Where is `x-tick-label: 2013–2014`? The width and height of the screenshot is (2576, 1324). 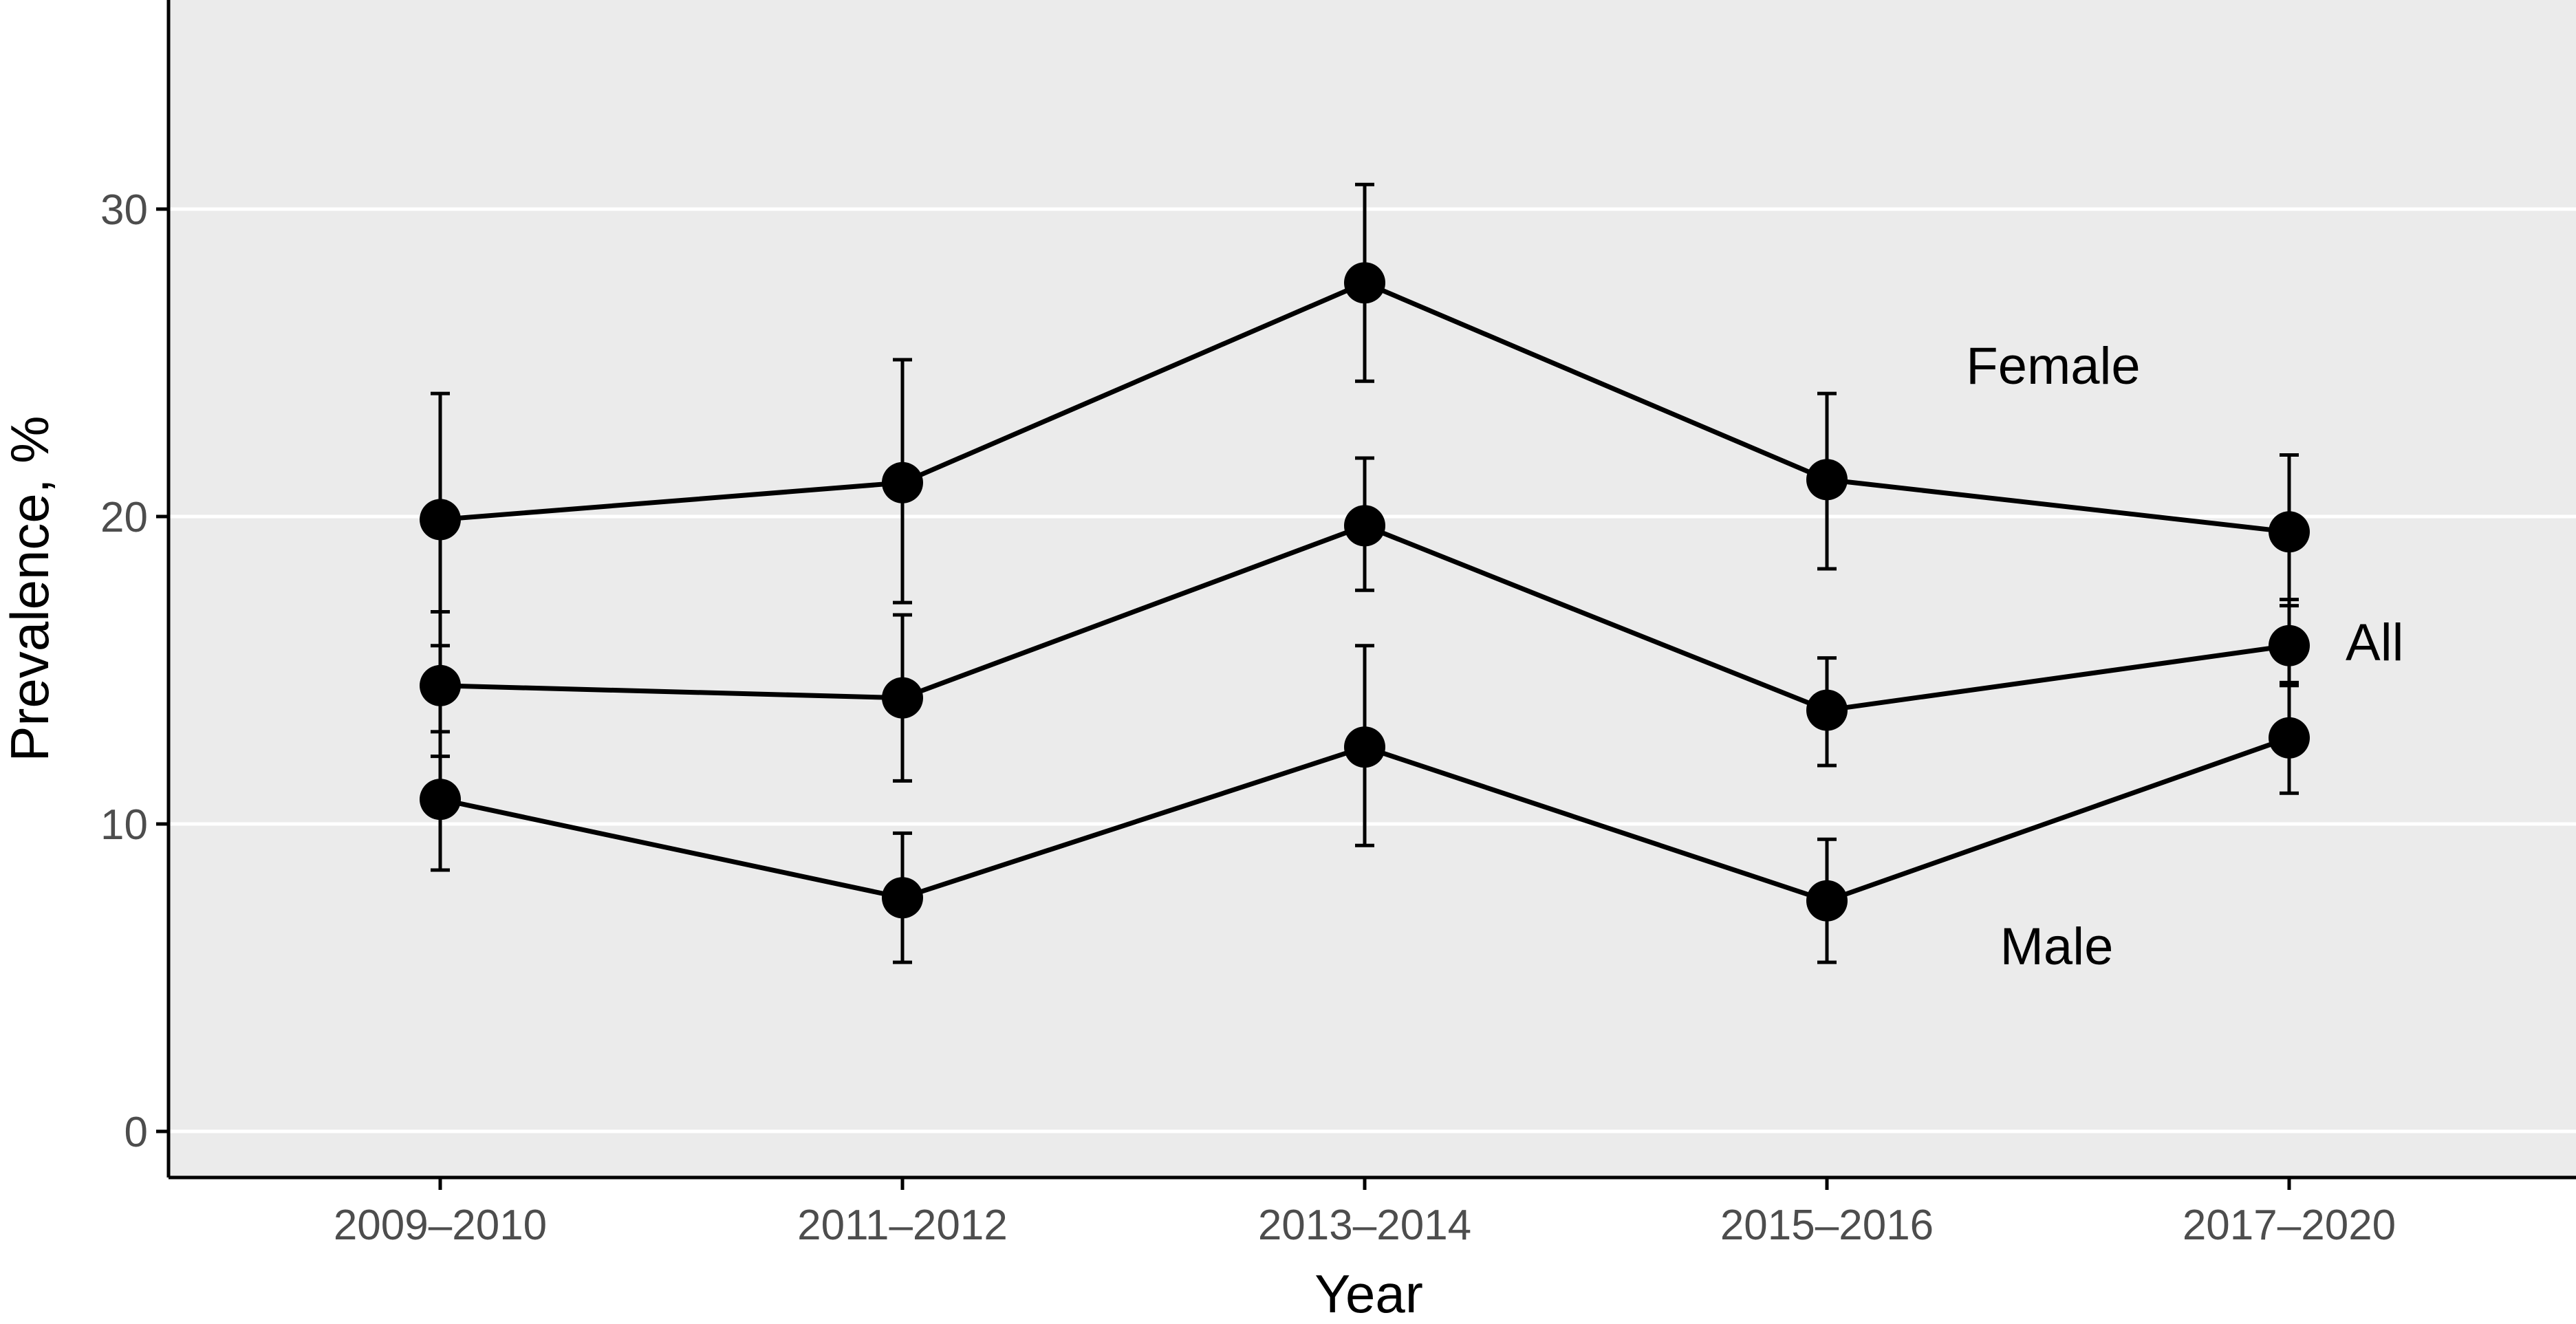
x-tick-label: 2013–2014 is located at coordinates (1364, 1225).